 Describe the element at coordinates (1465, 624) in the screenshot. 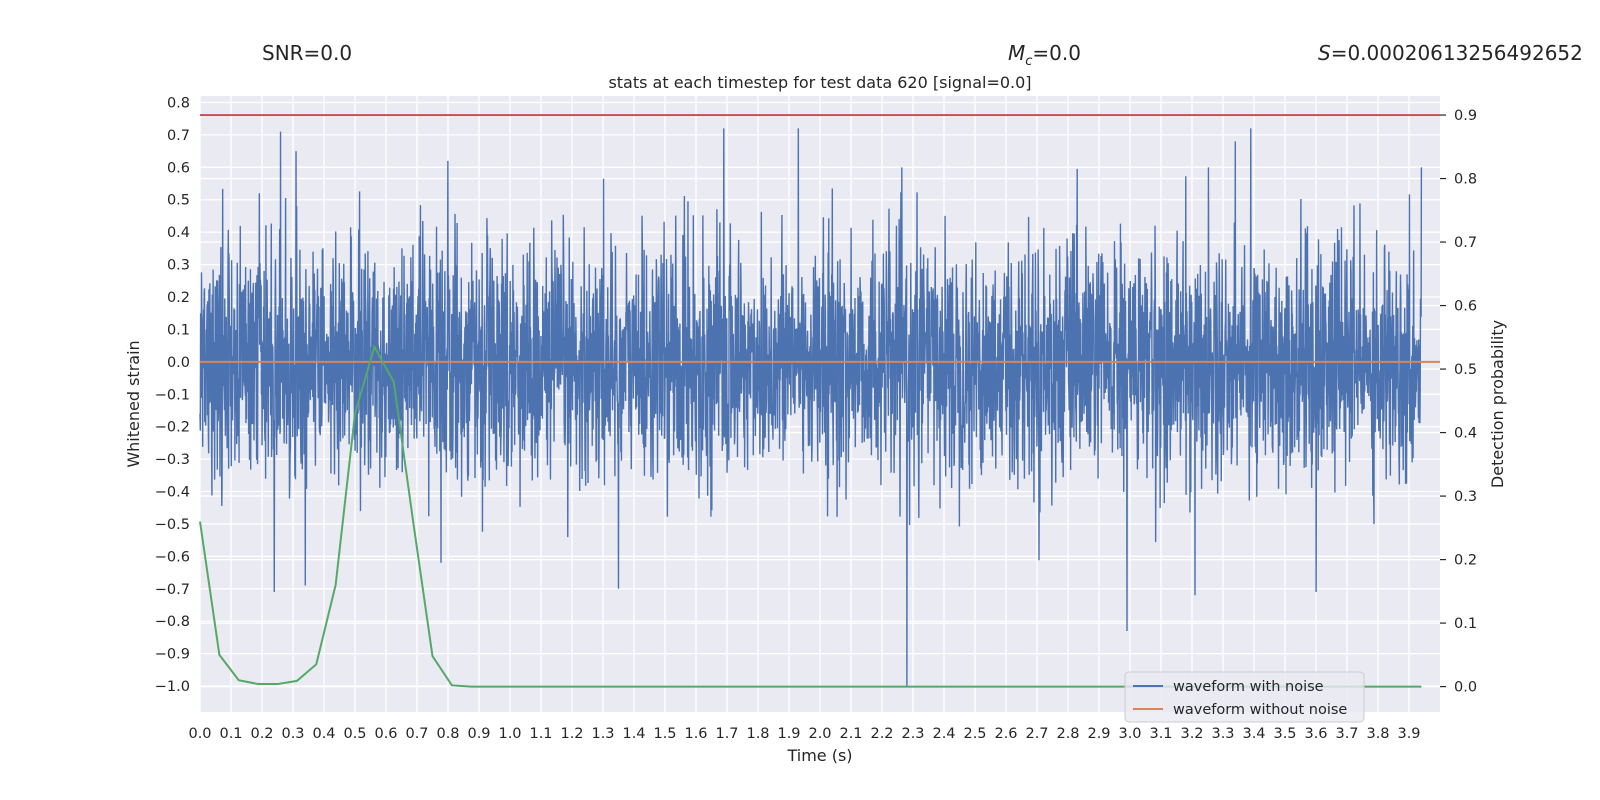

I see `y-right-tick-label: 0.1` at that location.